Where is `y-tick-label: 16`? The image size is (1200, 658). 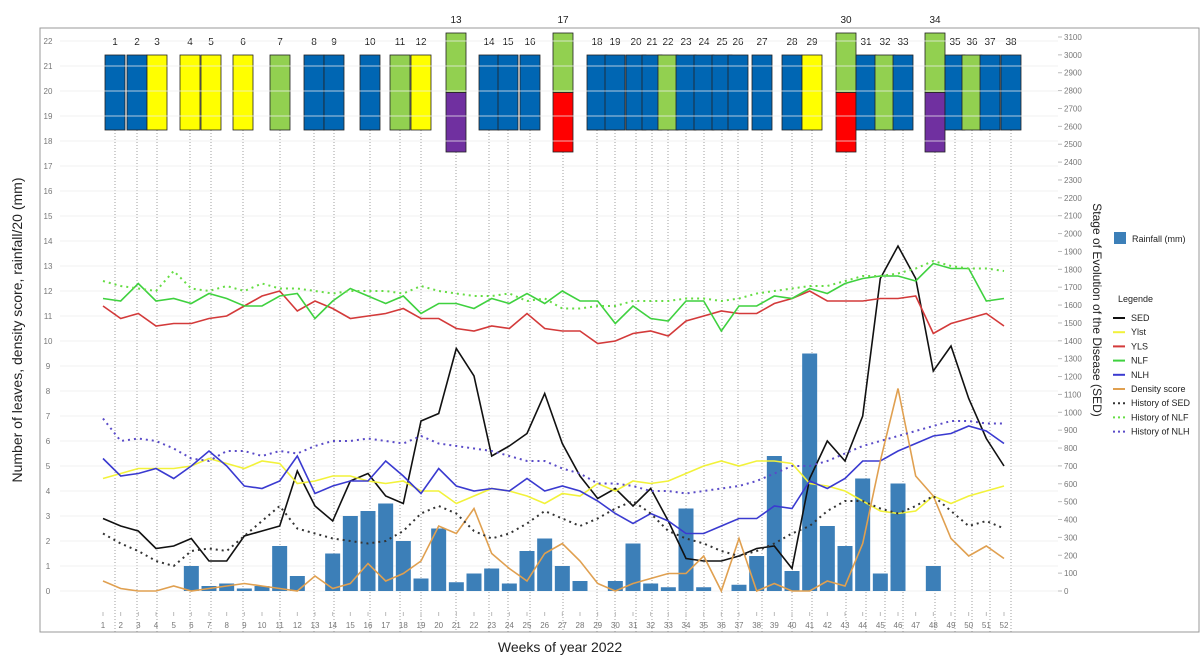
y-tick-label: 16 is located at coordinates (48, 191).